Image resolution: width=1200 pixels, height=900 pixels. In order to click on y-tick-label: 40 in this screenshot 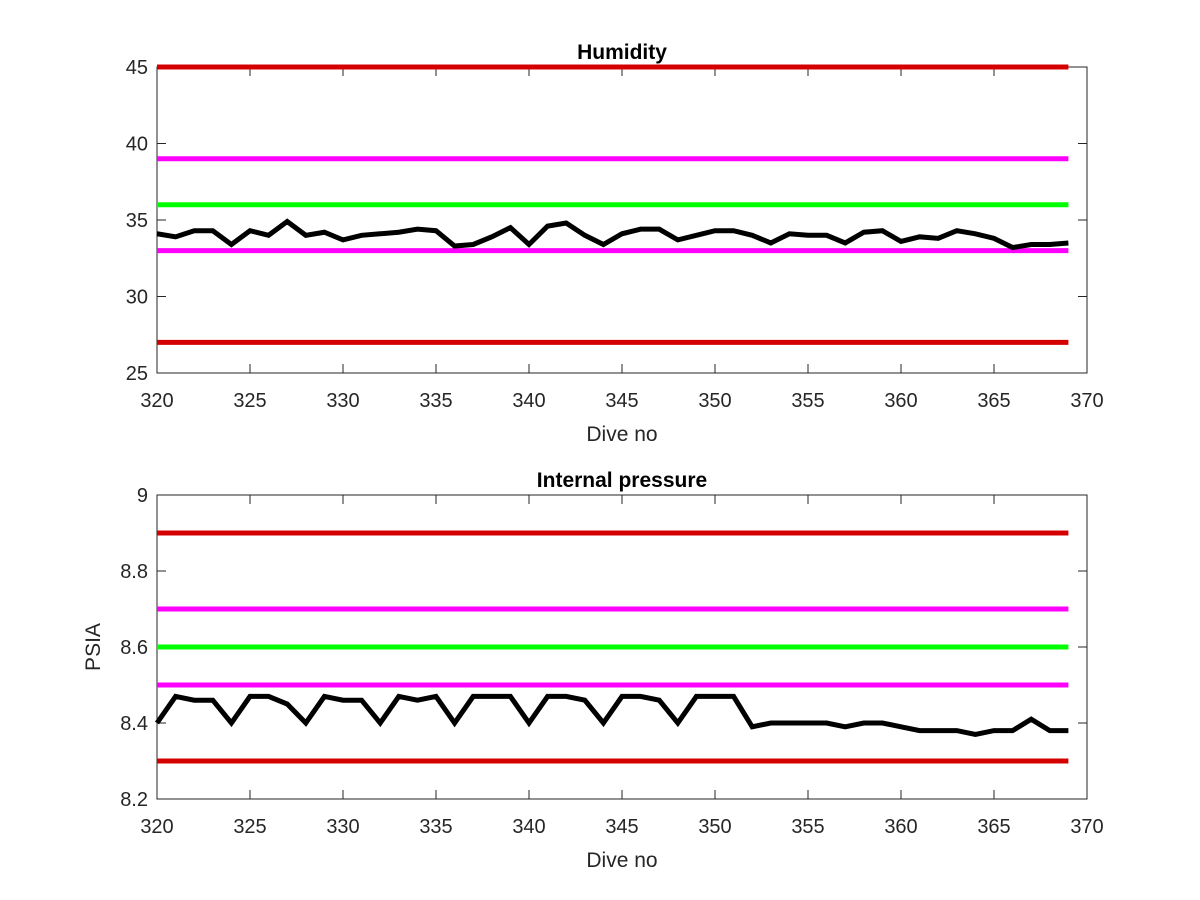, I will do `click(137, 145)`.